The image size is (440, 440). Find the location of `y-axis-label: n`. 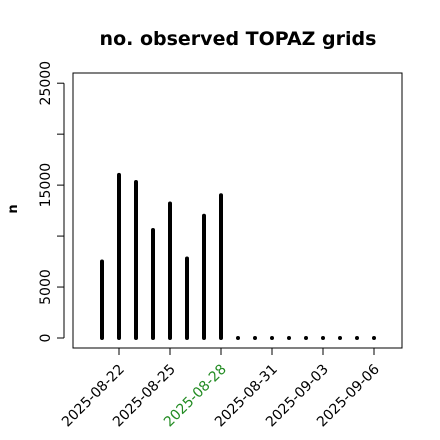

y-axis-label: n is located at coordinates (13, 208).